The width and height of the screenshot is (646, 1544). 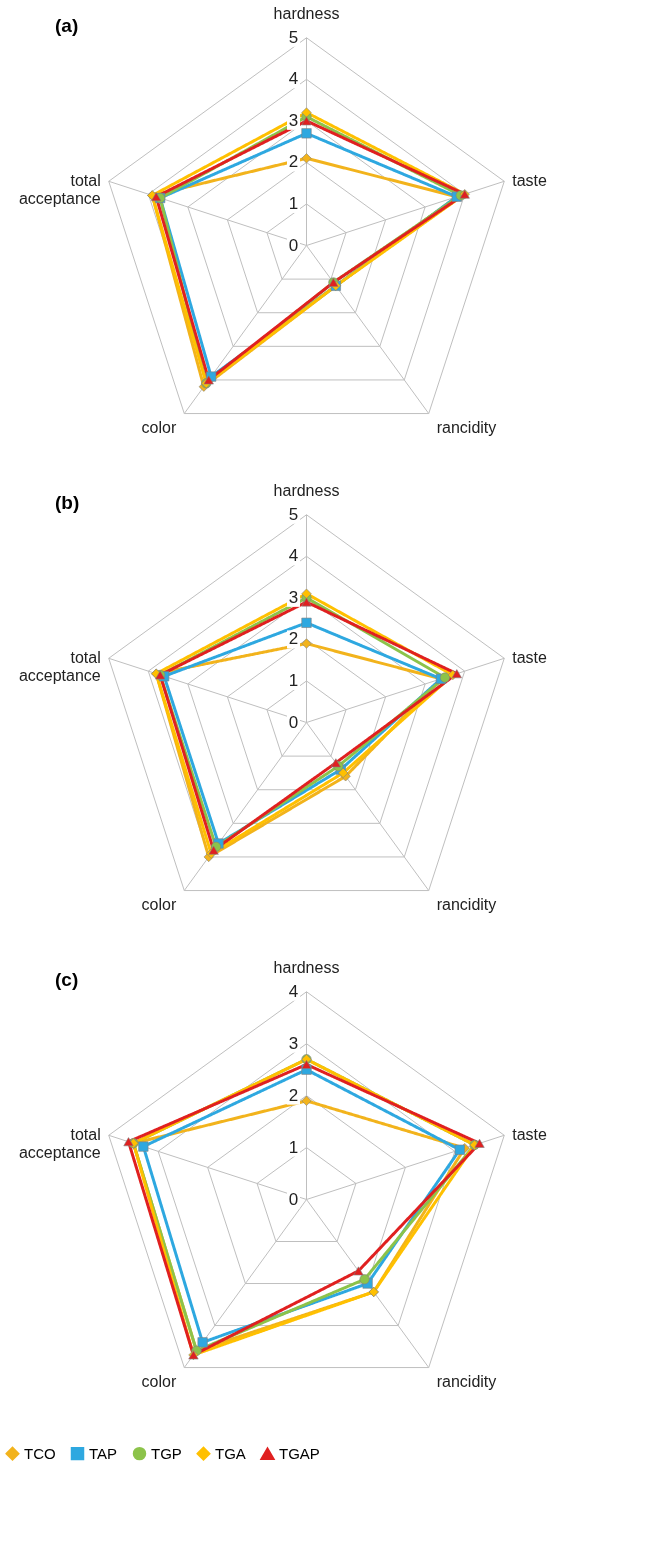 I want to click on chart-title: (a), so click(x=67, y=25).